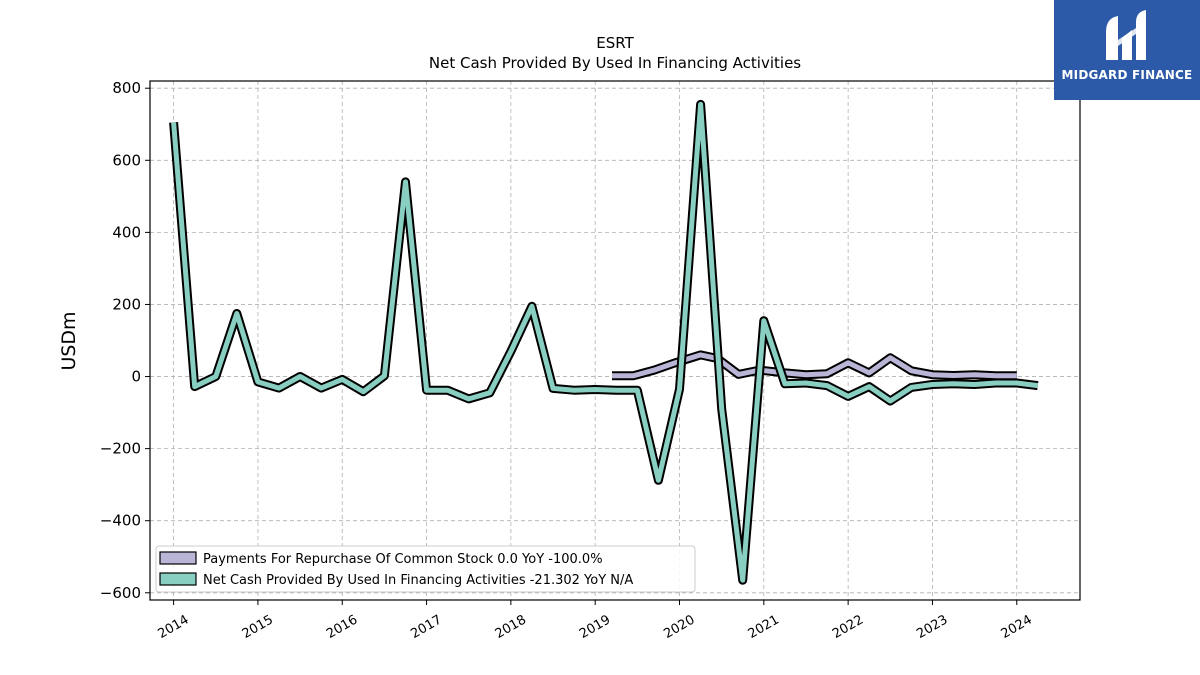 The image size is (1200, 675). I want to click on x-tick-label: 2024, so click(1017, 627).